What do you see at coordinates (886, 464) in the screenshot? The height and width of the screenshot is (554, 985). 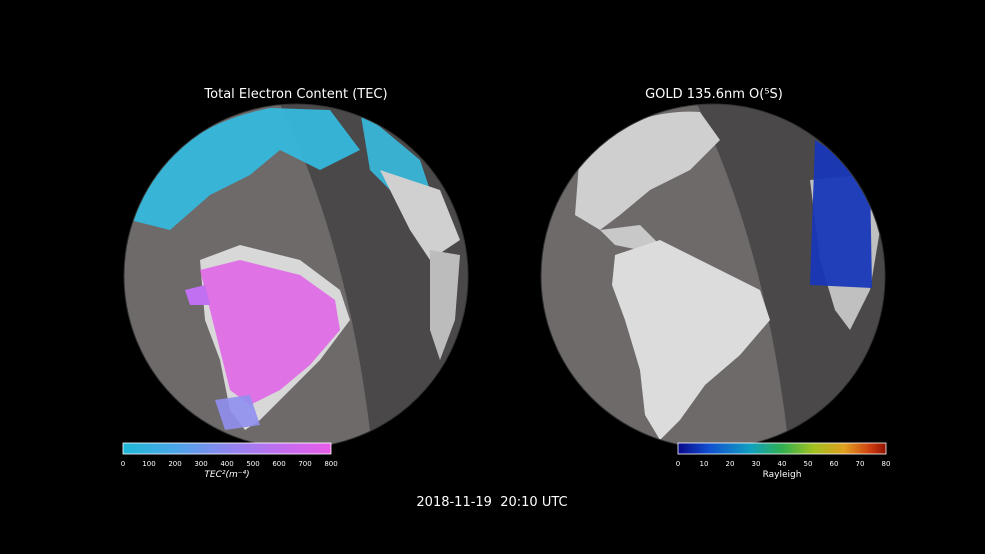 I see `rayleigh-tick: 80` at bounding box center [886, 464].